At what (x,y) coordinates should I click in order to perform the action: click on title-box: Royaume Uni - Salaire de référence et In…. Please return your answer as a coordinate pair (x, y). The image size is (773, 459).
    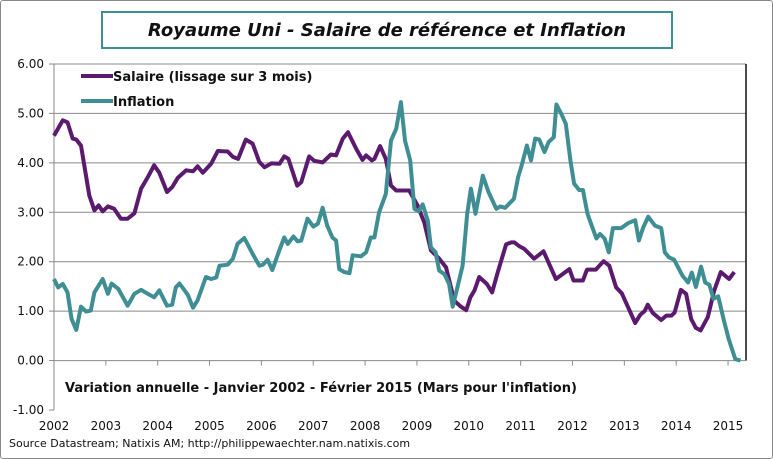
    Looking at the image, I should click on (387, 30).